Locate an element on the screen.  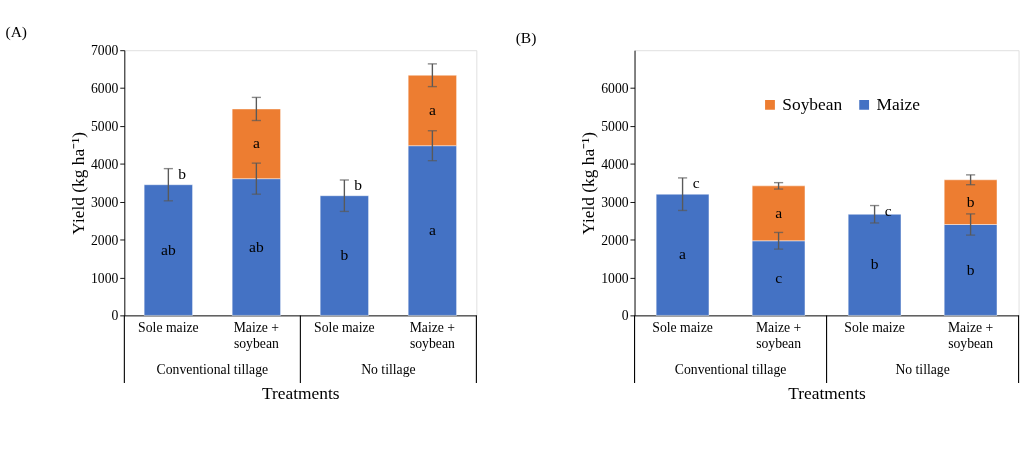
legend-label: Soybean is located at coordinates (812, 105).